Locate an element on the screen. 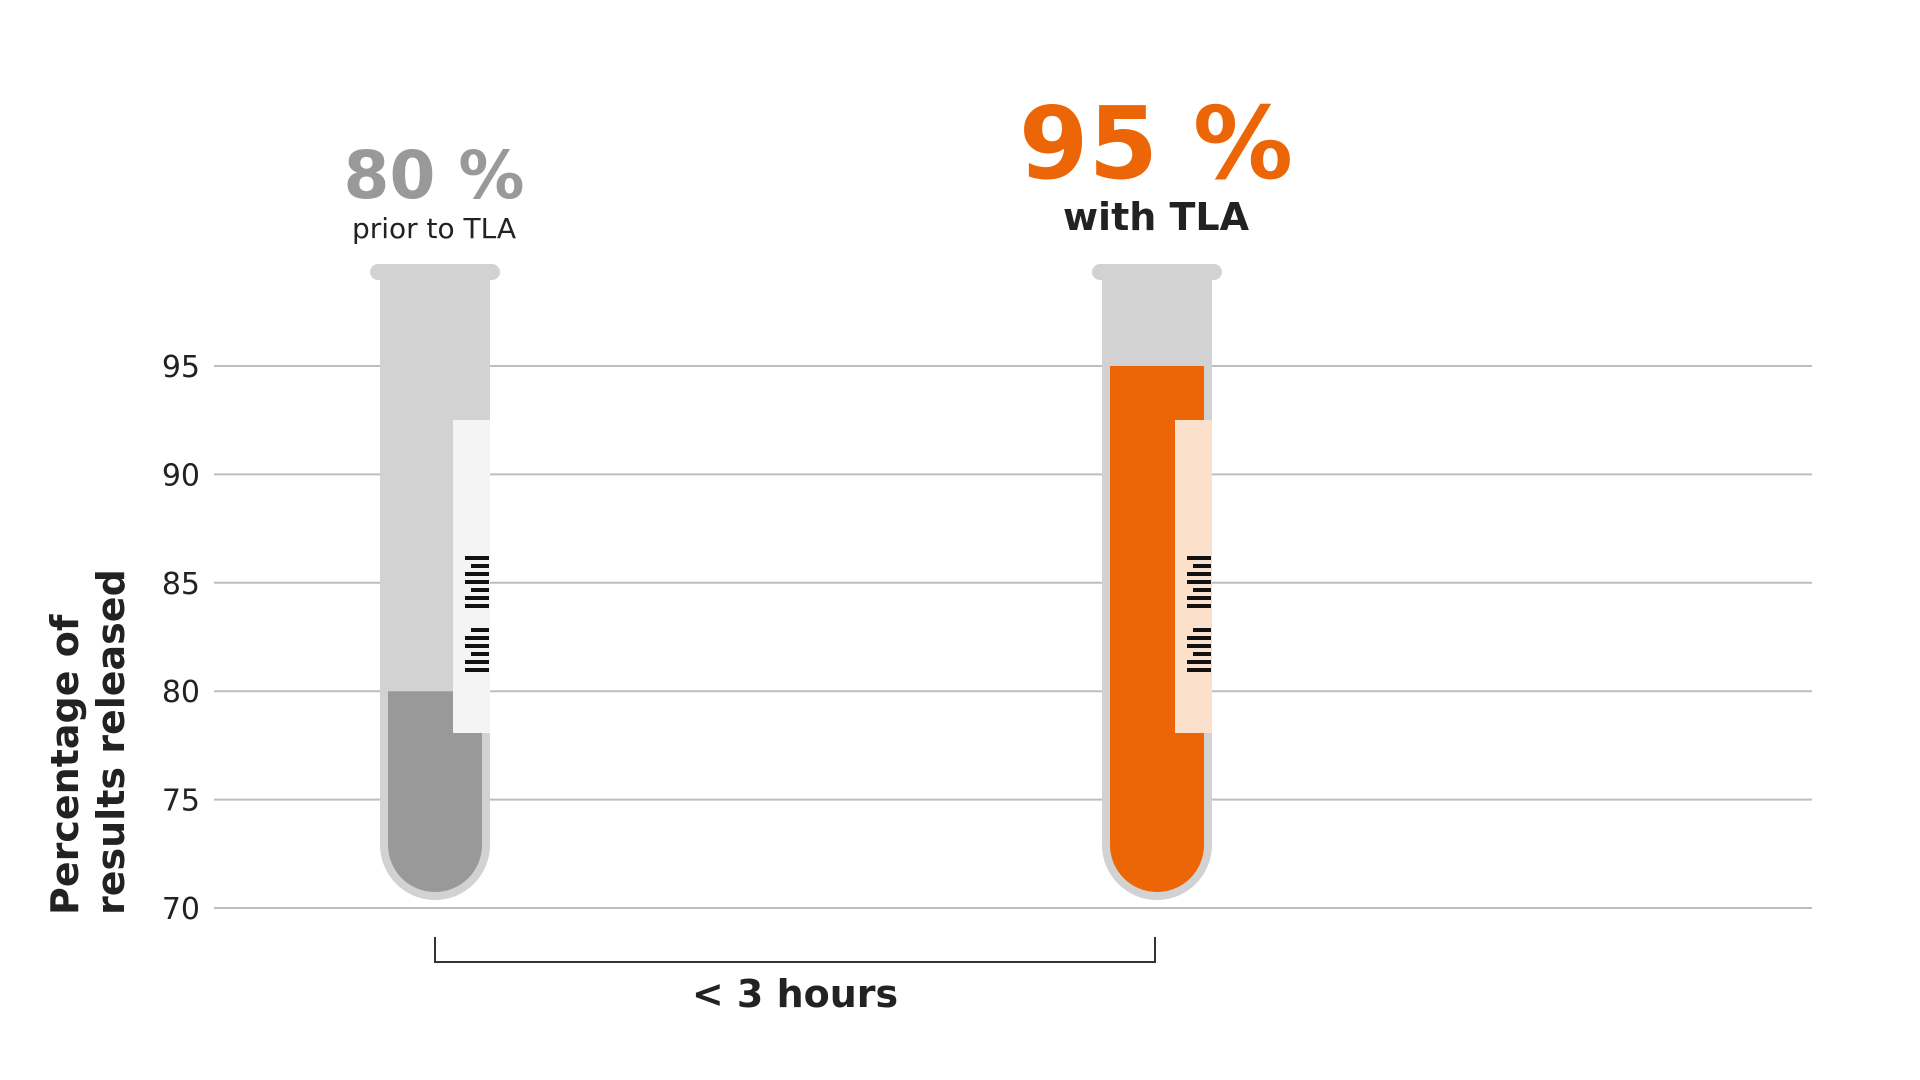 The width and height of the screenshot is (1920, 1080). duration-bracket is located at coordinates (795, 950).